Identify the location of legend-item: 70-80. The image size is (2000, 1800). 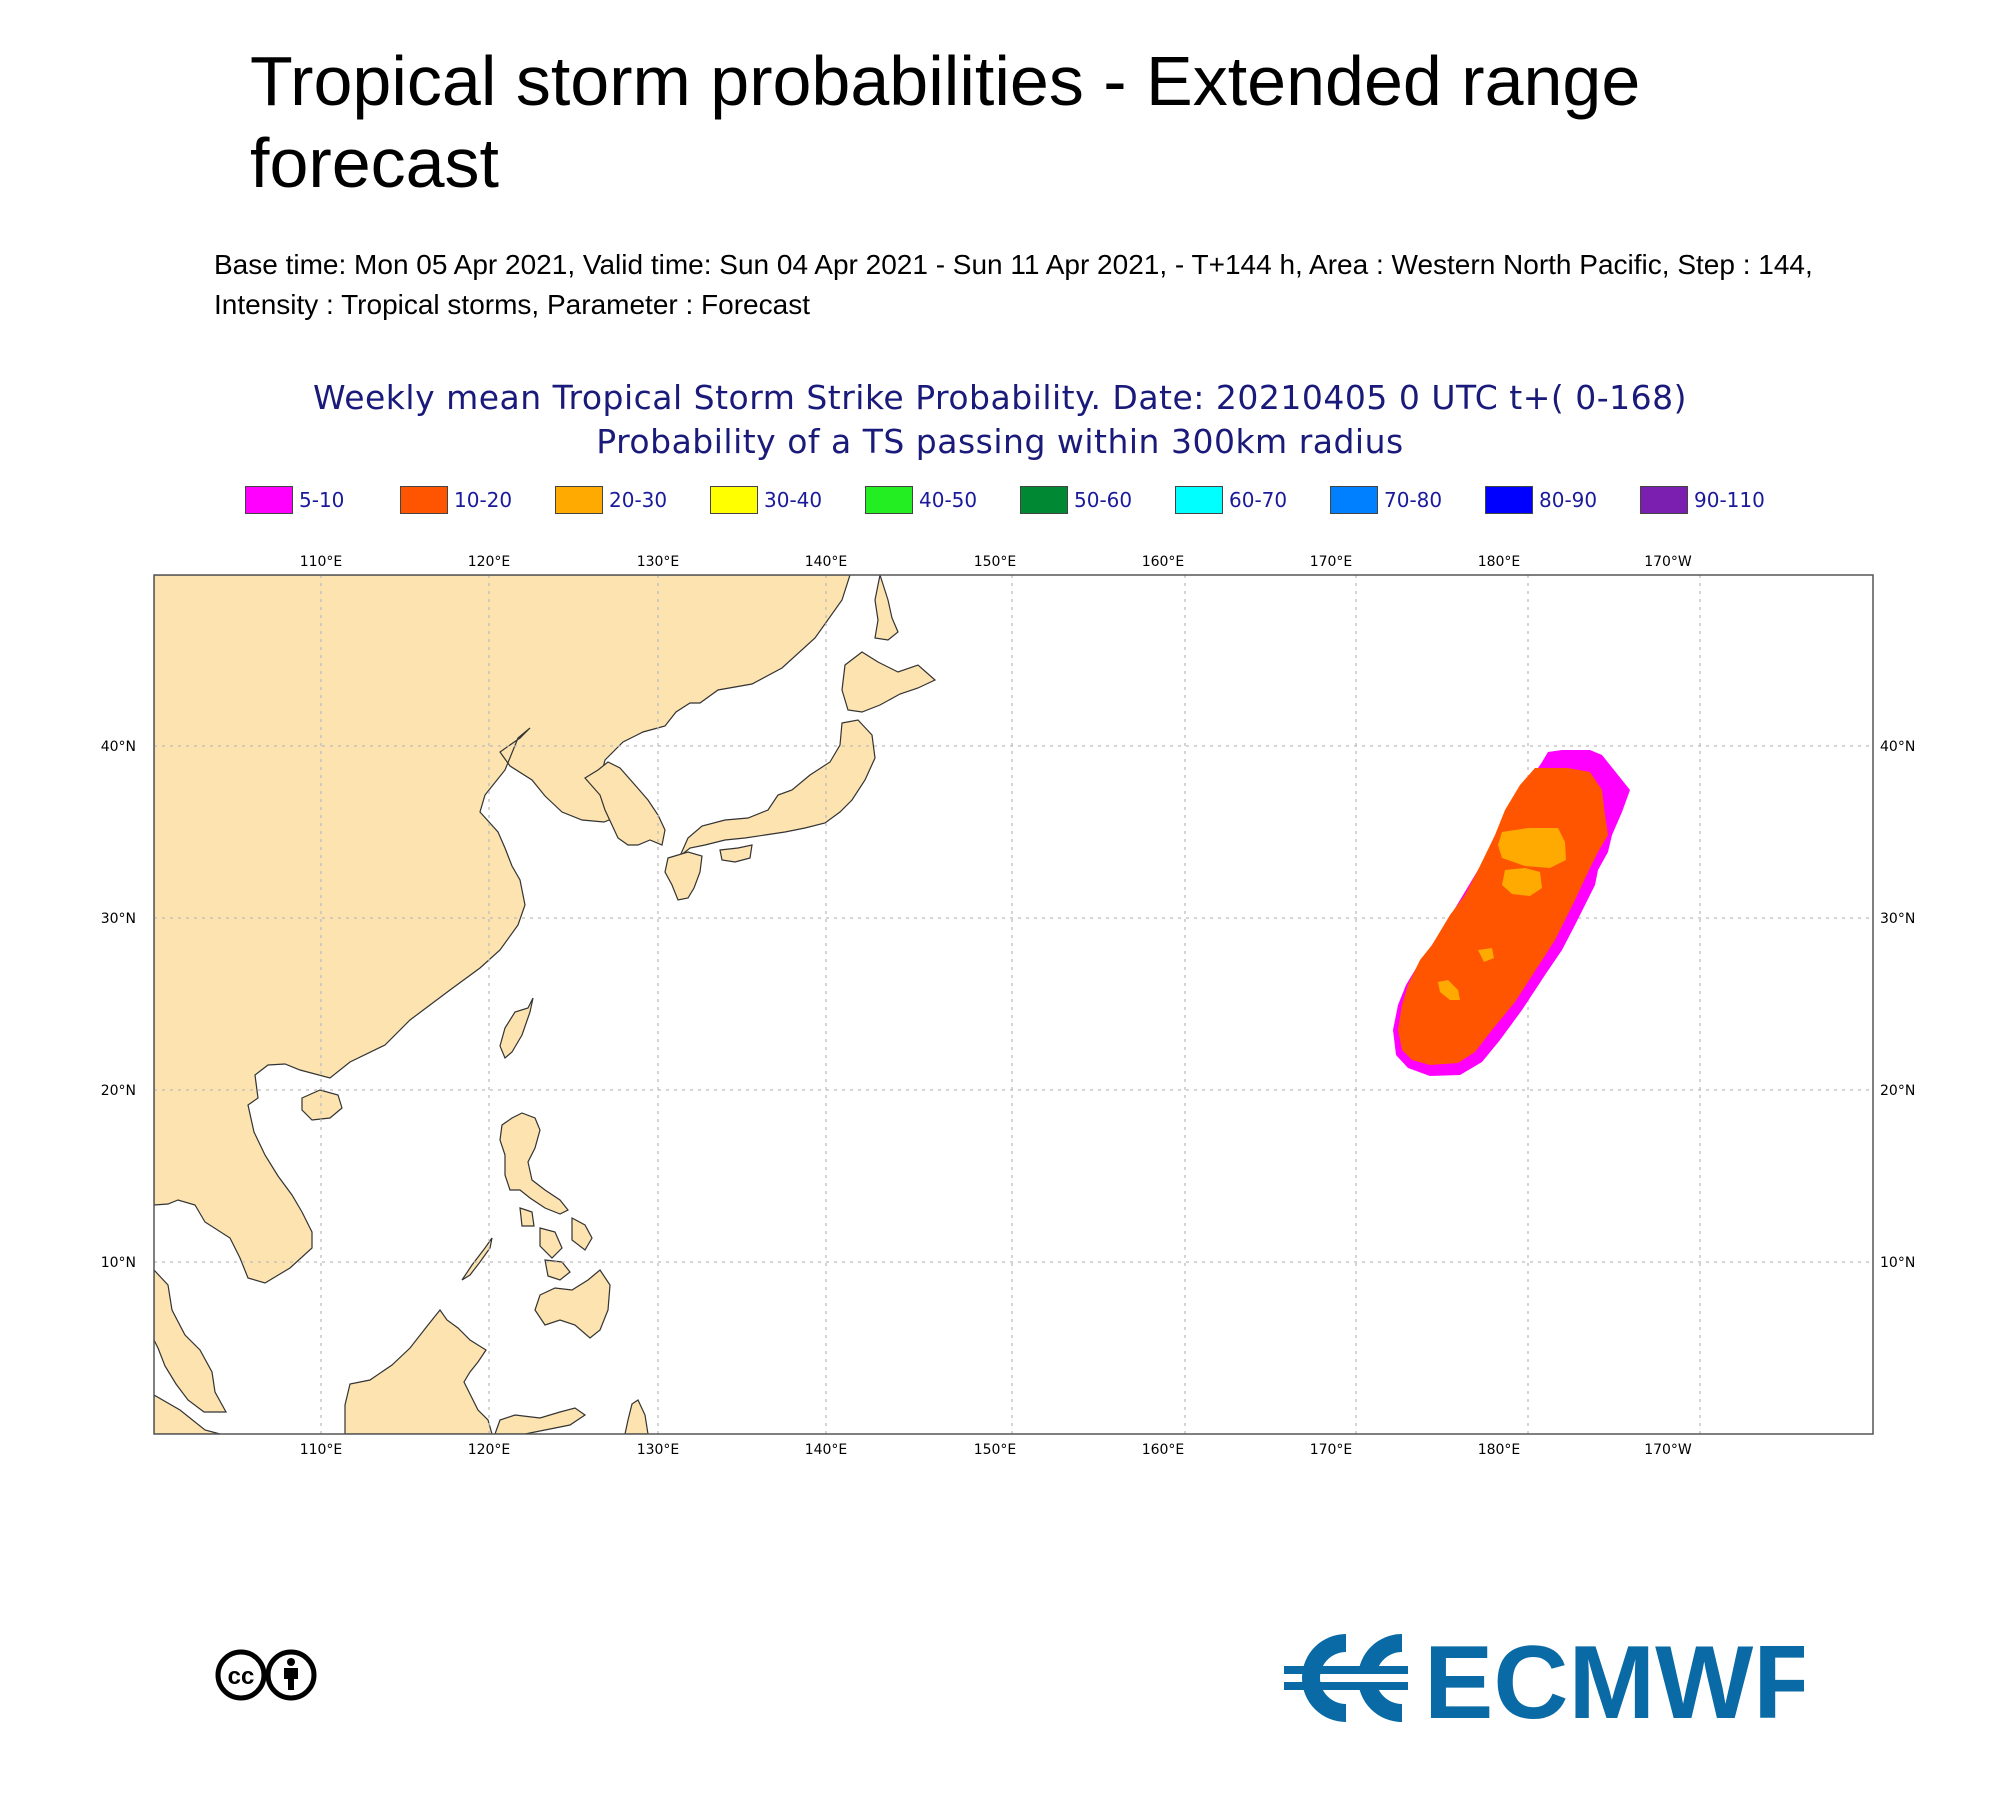
(1386, 500).